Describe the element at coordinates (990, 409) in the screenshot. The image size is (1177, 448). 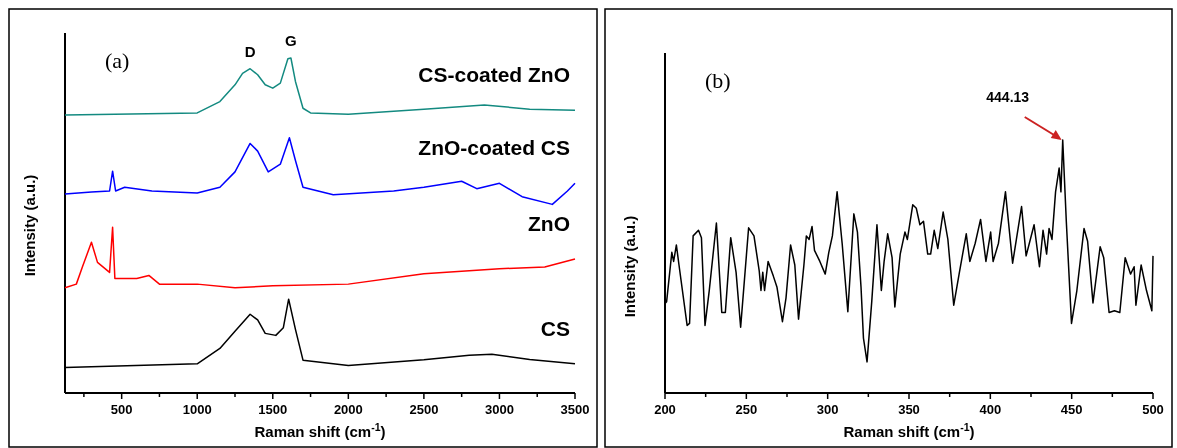
I see `x-tick-label: 400` at that location.